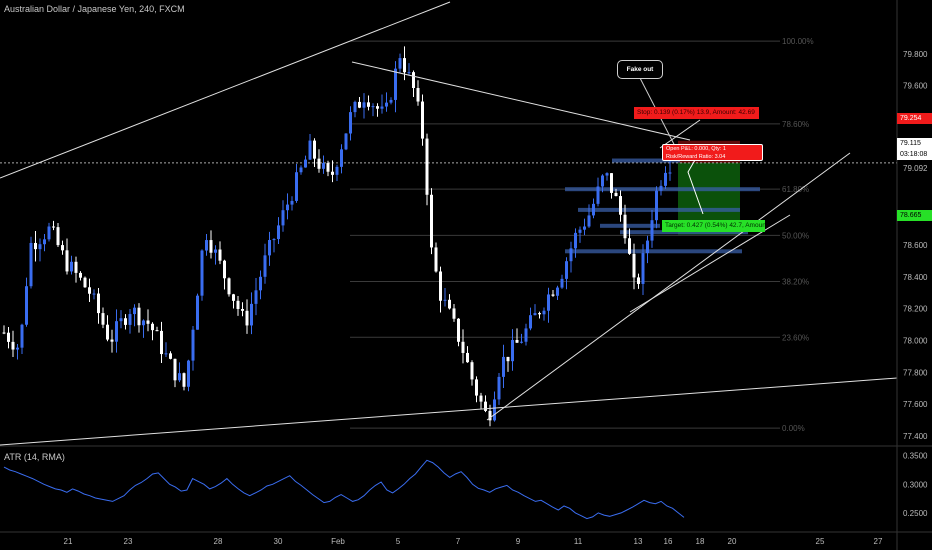 This screenshot has width=932, height=550. What do you see at coordinates (915, 340) in the screenshot?
I see `price-tick-label: 78.000` at bounding box center [915, 340].